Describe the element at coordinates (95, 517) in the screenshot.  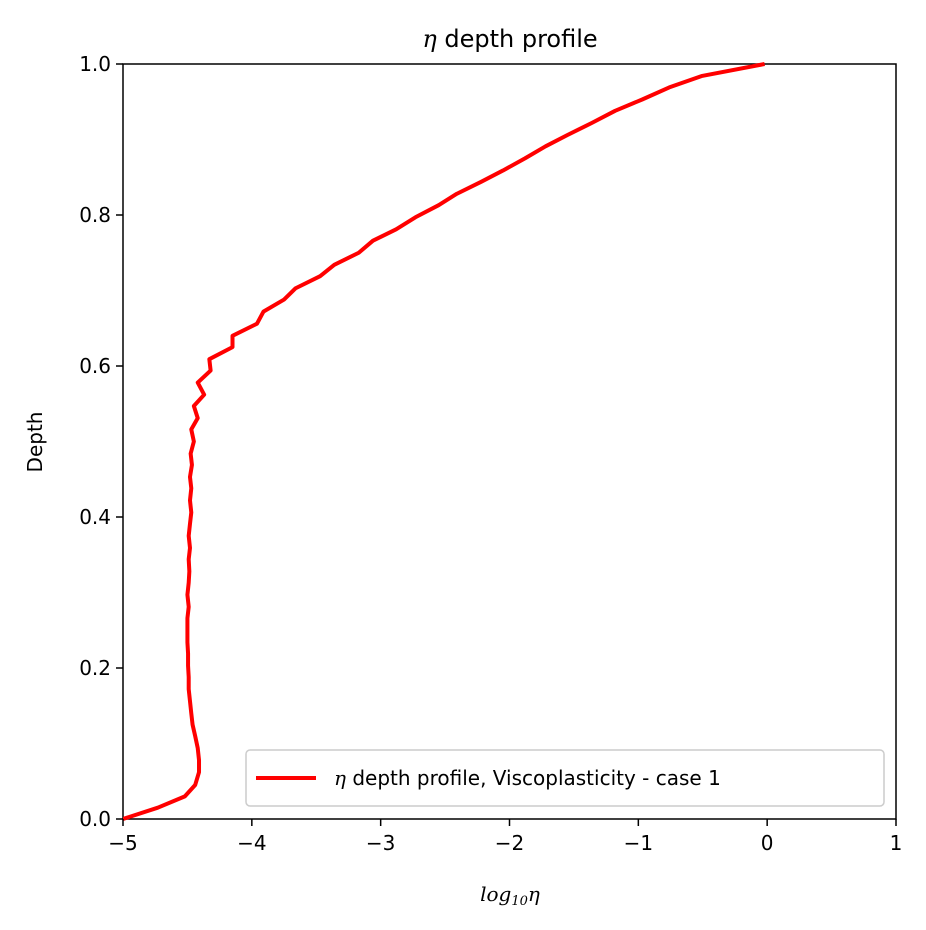
I see `y-tick-label: 0.4` at that location.